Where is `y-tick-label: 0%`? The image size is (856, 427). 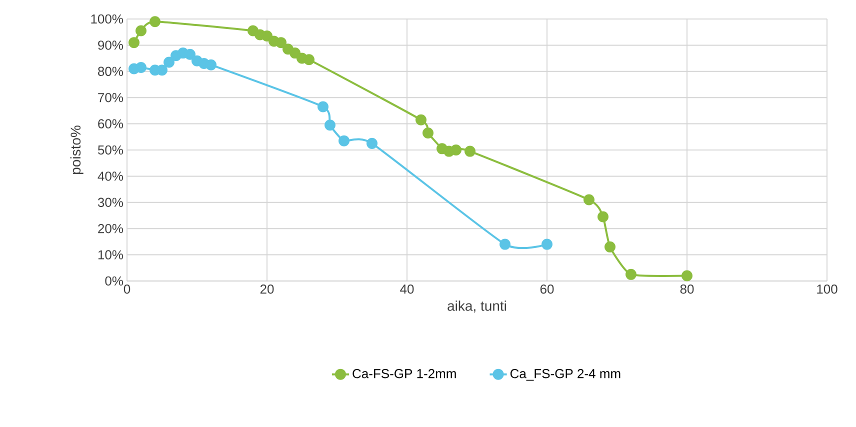 y-tick-label: 0% is located at coordinates (114, 281).